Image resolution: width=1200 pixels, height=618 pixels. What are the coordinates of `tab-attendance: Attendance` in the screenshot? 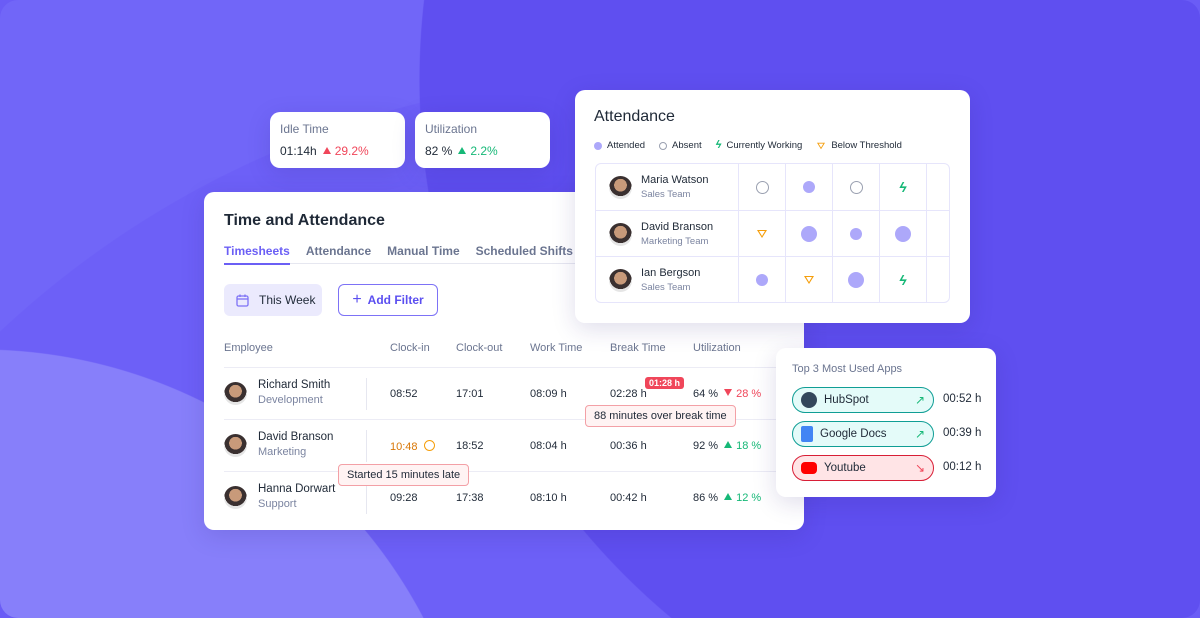 It's located at (338, 251).